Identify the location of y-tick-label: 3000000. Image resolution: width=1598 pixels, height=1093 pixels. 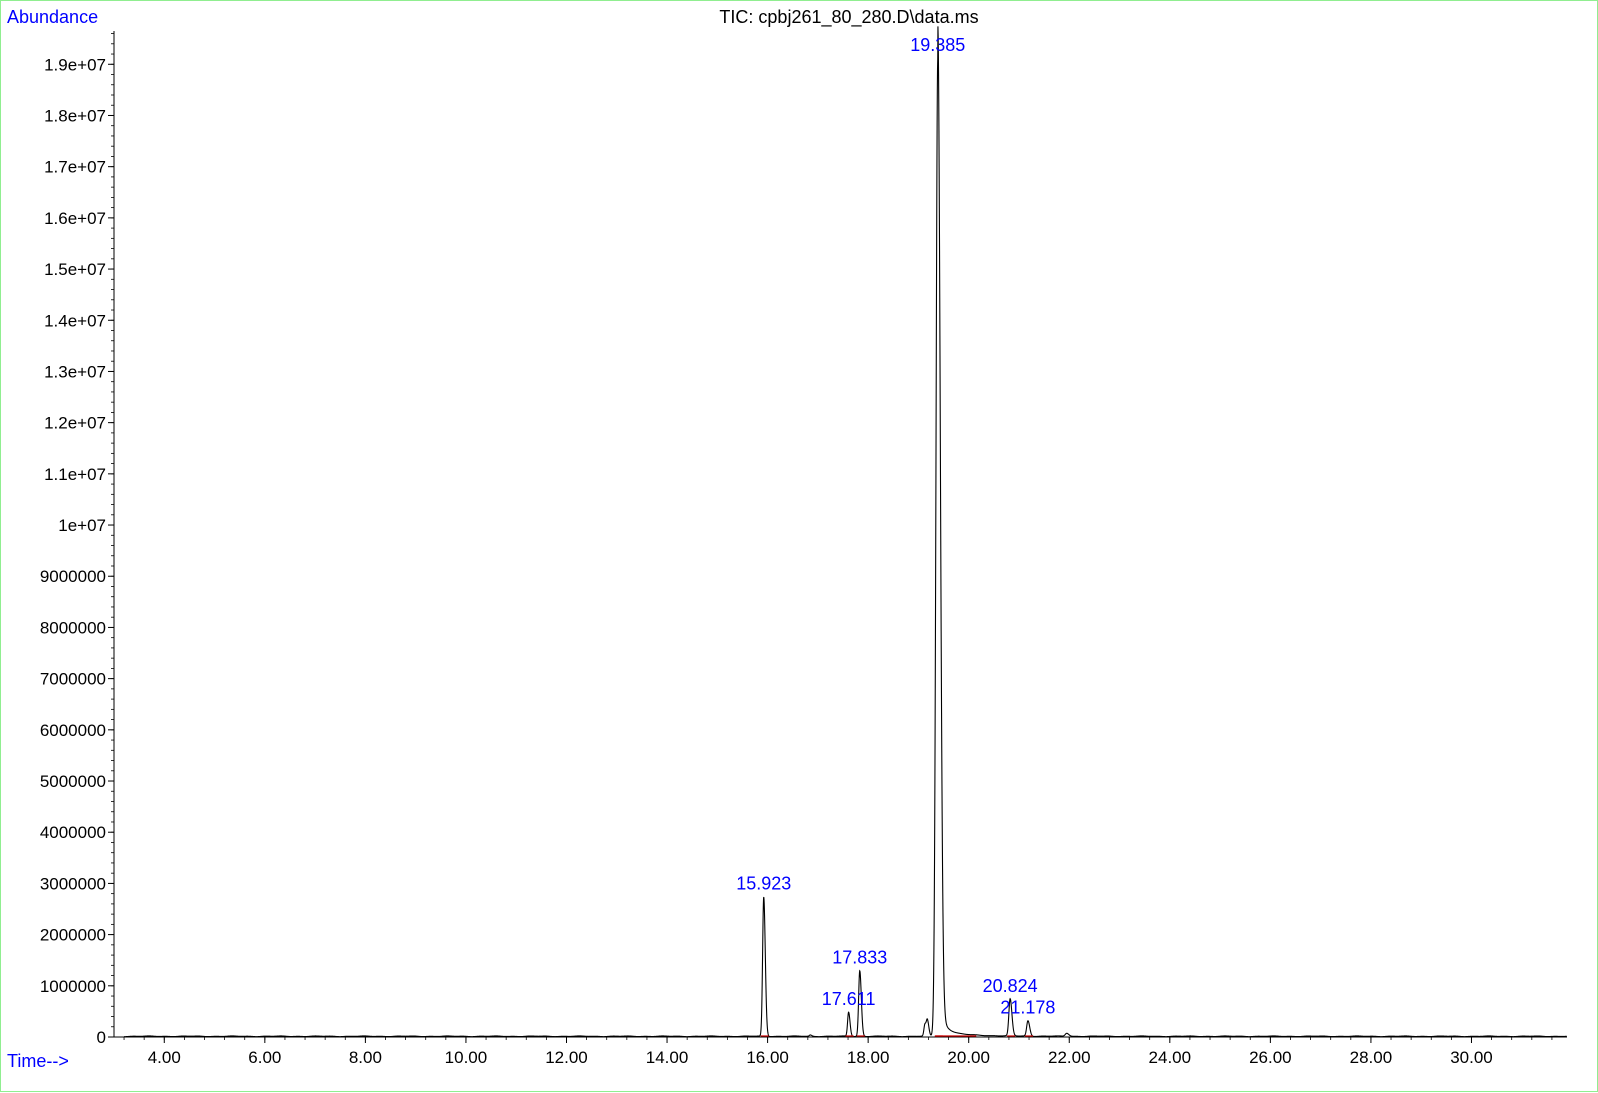
(73, 883).